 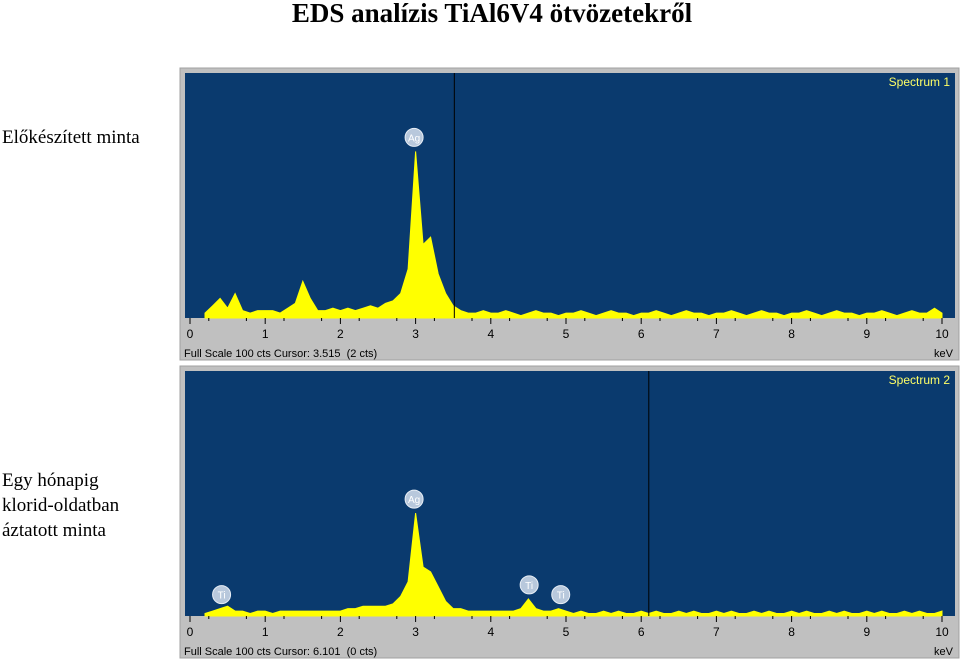 I want to click on side-caption: áztatott minta, so click(x=54, y=530).